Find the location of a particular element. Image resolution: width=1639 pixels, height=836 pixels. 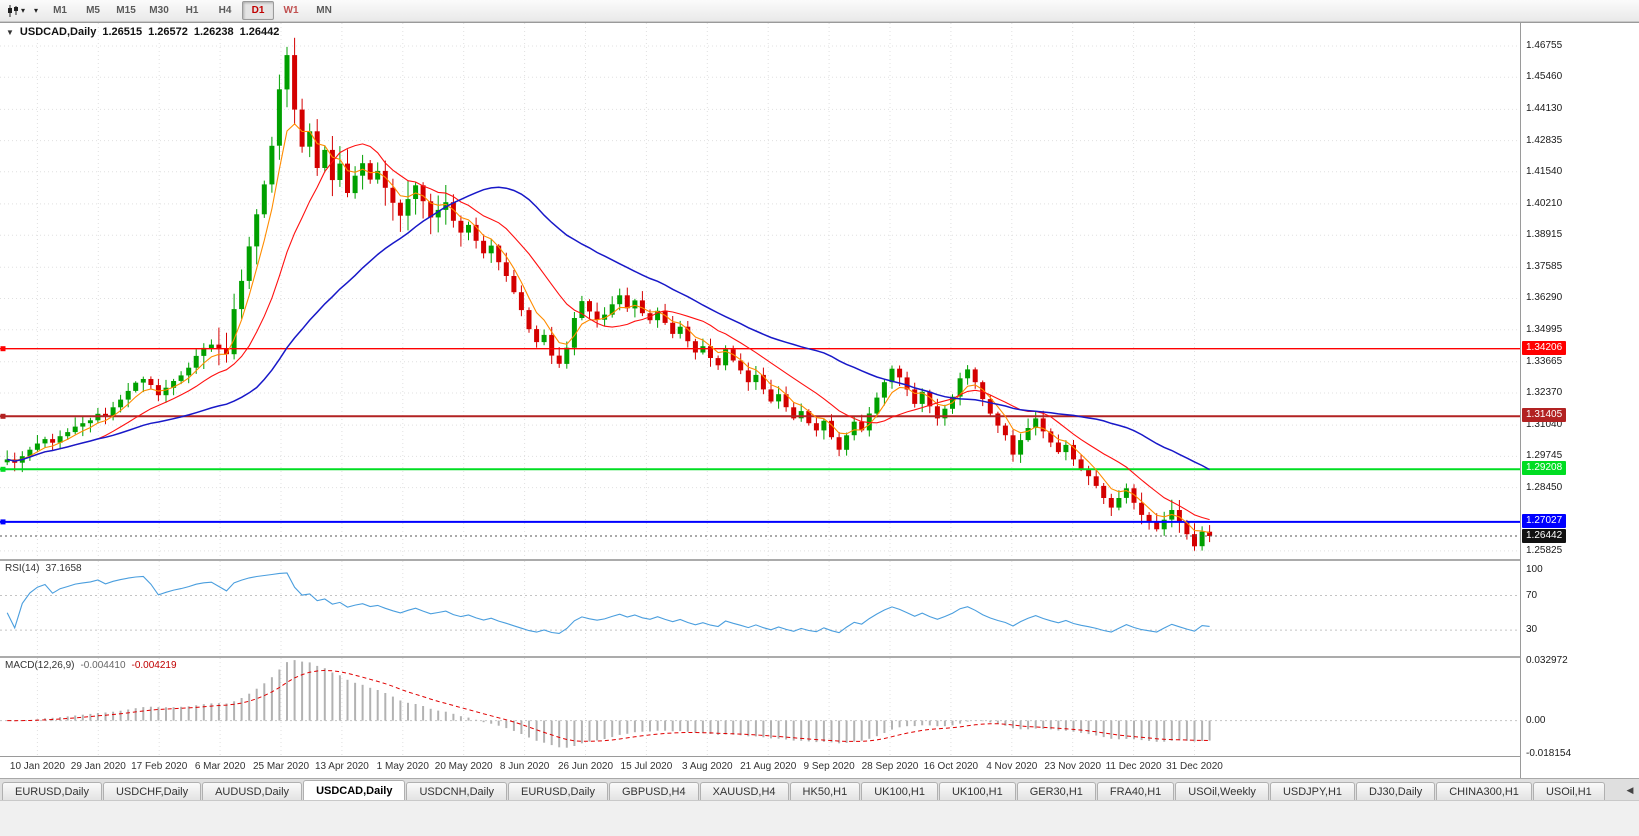

date-axis-label: 10 Jan 2020 is located at coordinates (37, 766).